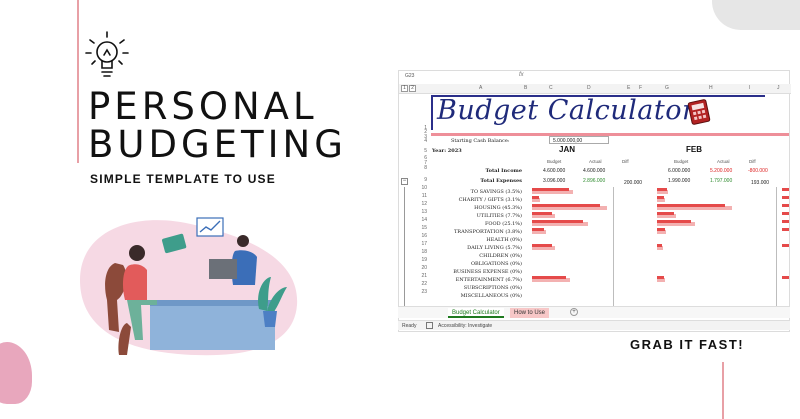 Image resolution: width=800 pixels, height=419 pixels. Describe the element at coordinates (424, 220) in the screenshot. I see `row-number: 14` at that location.